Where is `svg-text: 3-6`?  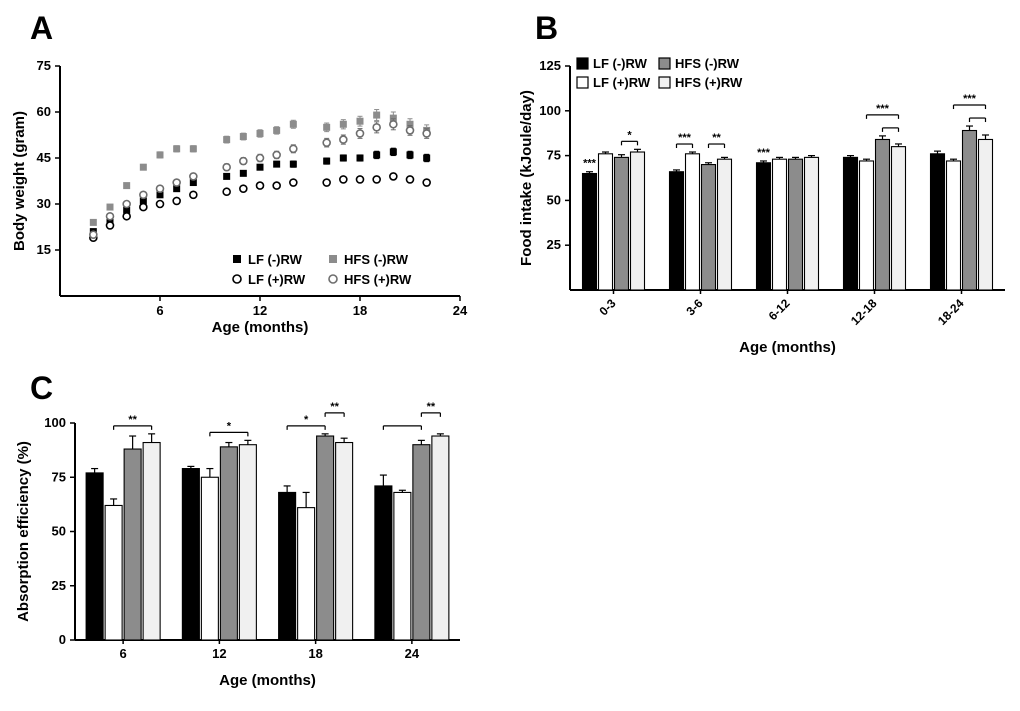 svg-text: 3-6 is located at coordinates (694, 307).